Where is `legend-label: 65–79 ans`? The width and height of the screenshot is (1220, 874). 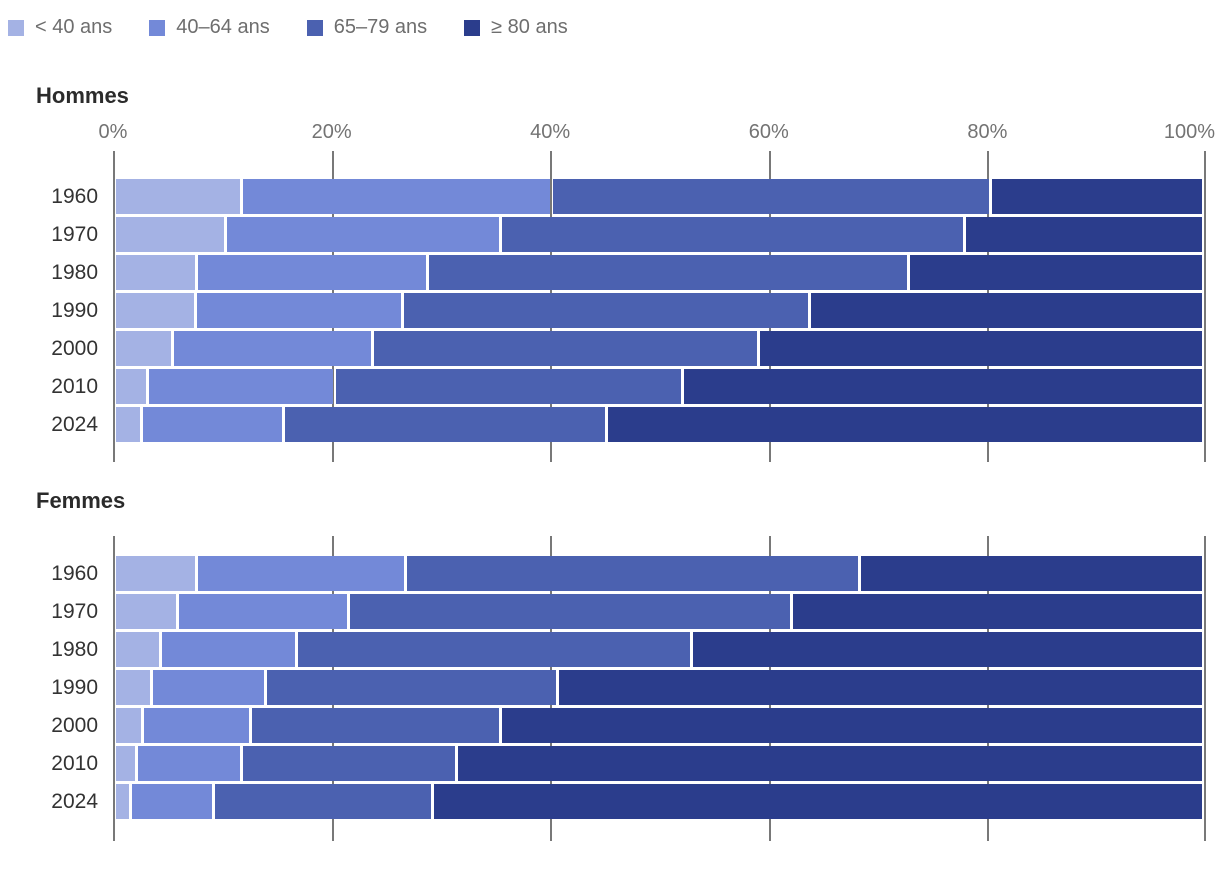 legend-label: 65–79 ans is located at coordinates (380, 27).